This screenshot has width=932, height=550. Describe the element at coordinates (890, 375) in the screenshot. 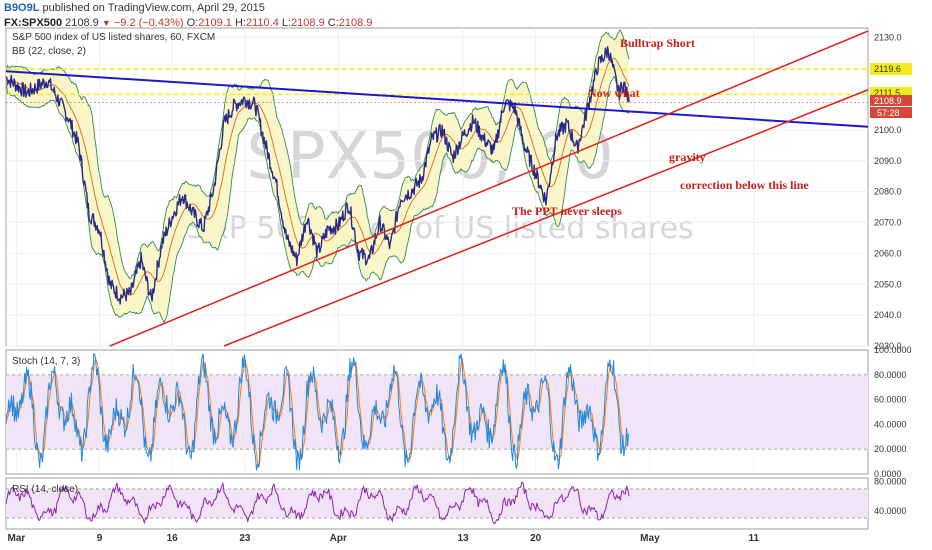

I see `stoch-tick-label: 80.0000` at that location.